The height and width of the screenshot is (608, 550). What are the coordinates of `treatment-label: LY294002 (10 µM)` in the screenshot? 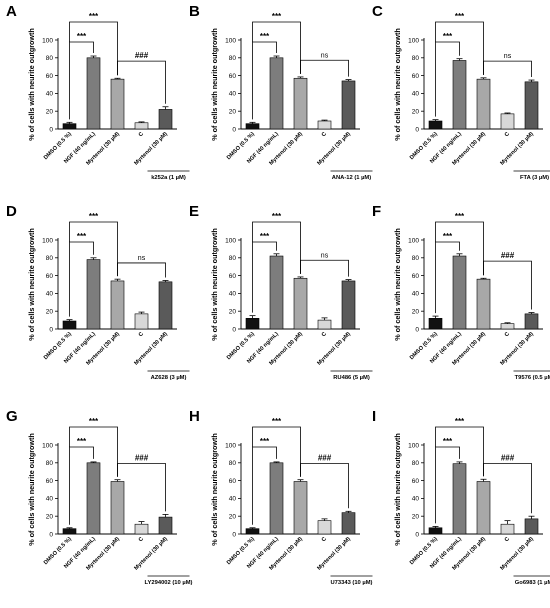 It's located at (169, 583).